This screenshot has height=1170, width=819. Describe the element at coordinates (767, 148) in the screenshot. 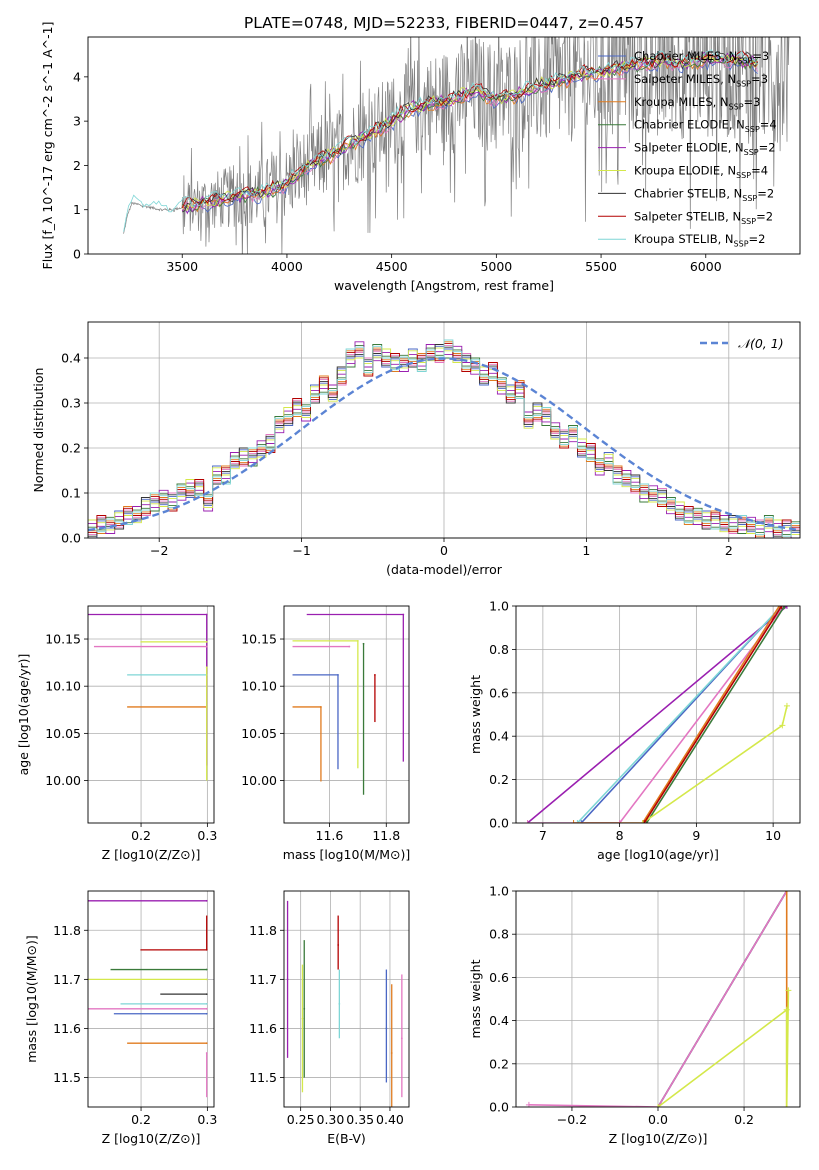

I see `legend-suffix: =2` at that location.